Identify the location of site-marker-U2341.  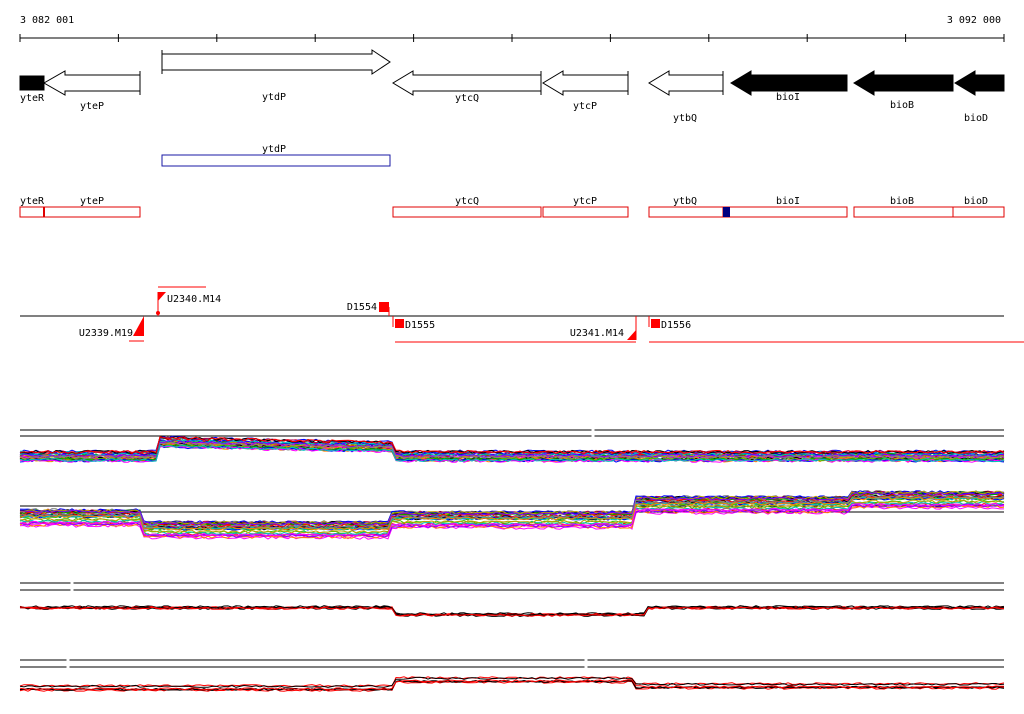
(631, 335).